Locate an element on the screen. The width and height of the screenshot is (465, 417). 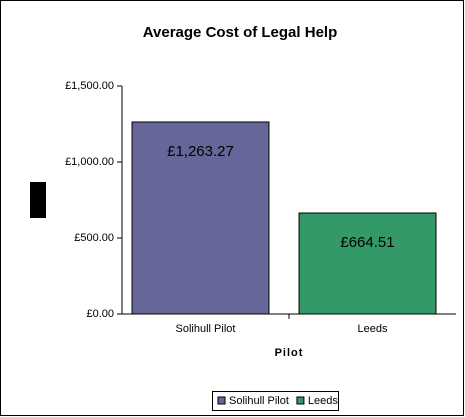
legend-box is located at coordinates (275, 401).